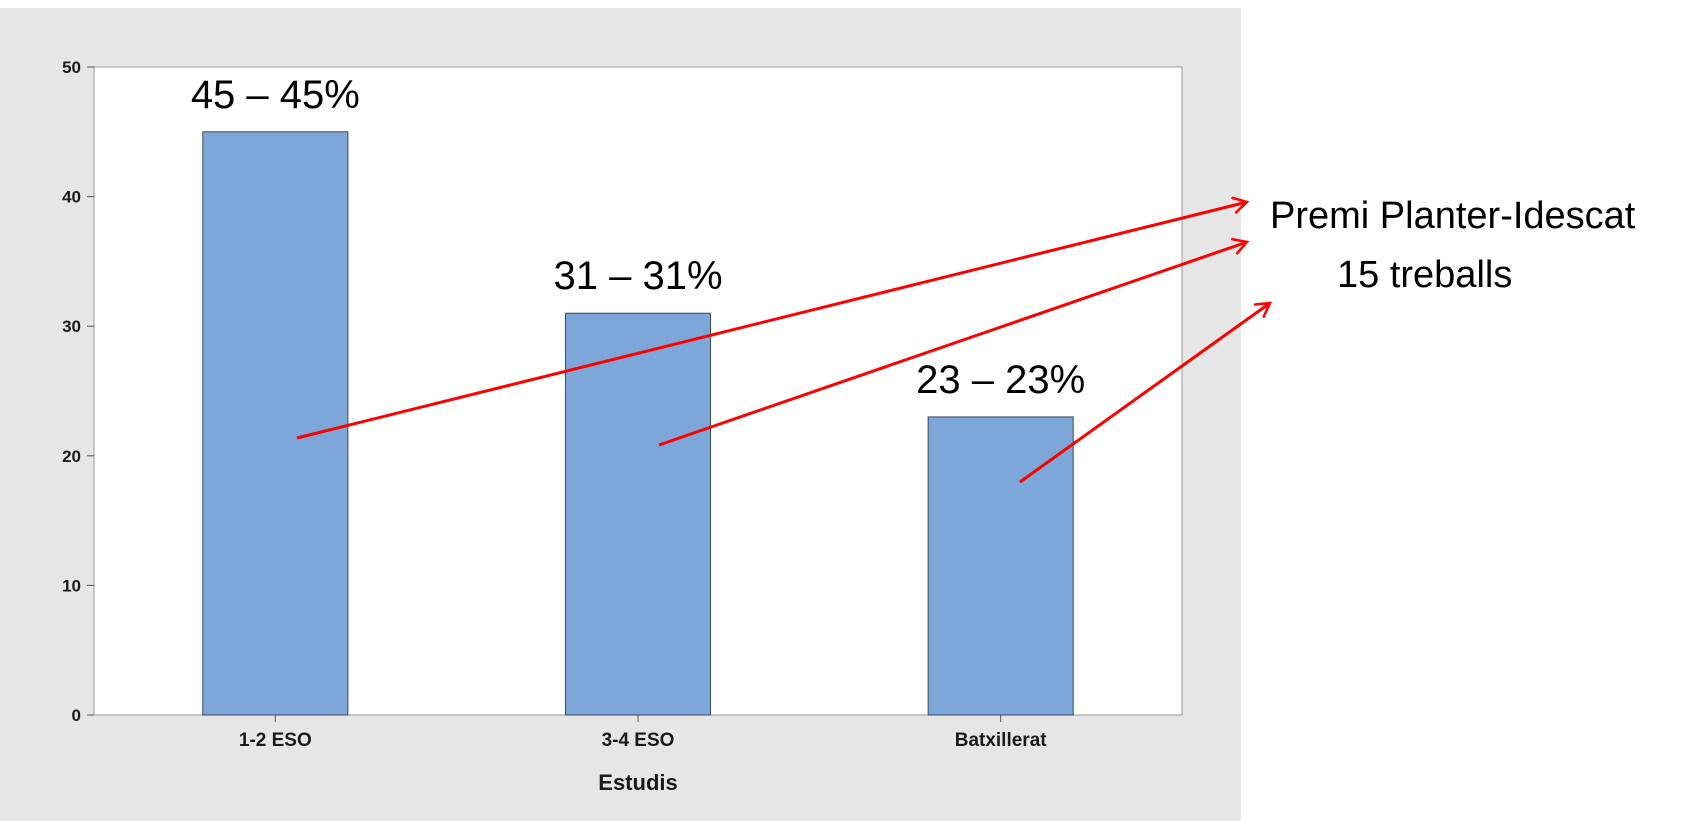 The width and height of the screenshot is (1702, 821). Describe the element at coordinates (1001, 740) in the screenshot. I see `x-tick-label: Batxillerat` at that location.